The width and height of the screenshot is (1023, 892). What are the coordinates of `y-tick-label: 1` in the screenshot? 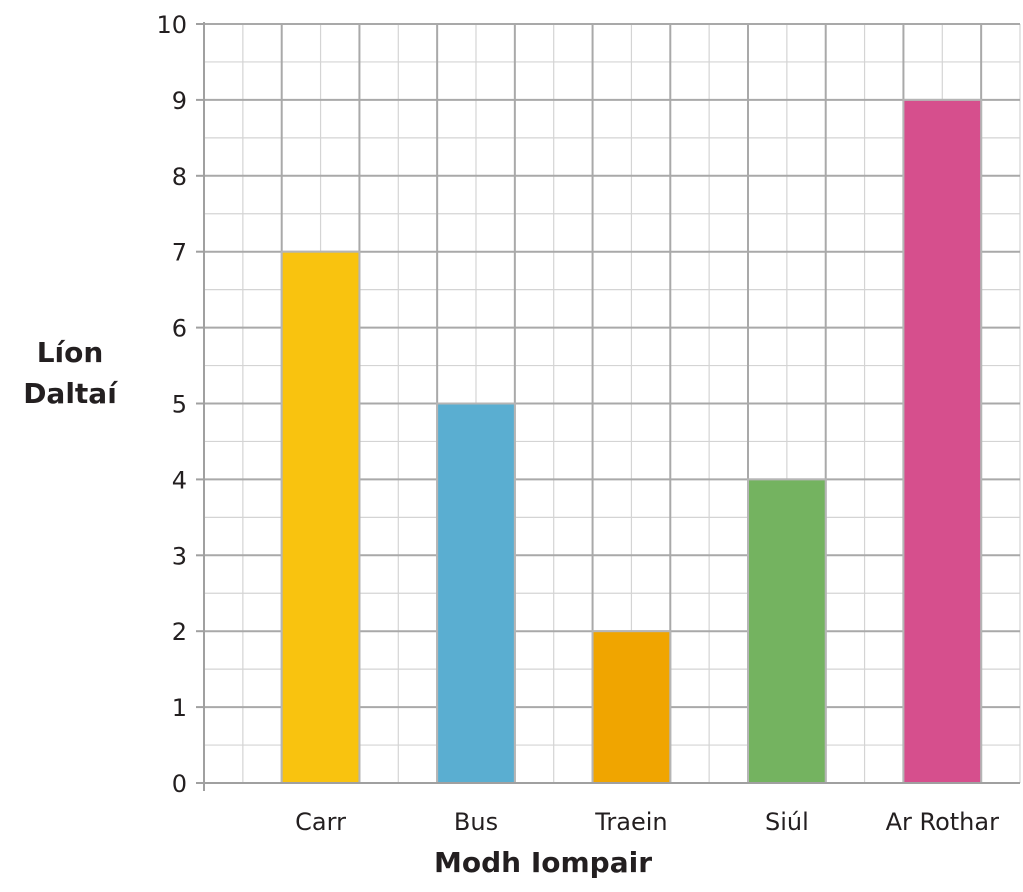 It's located at (179, 708).